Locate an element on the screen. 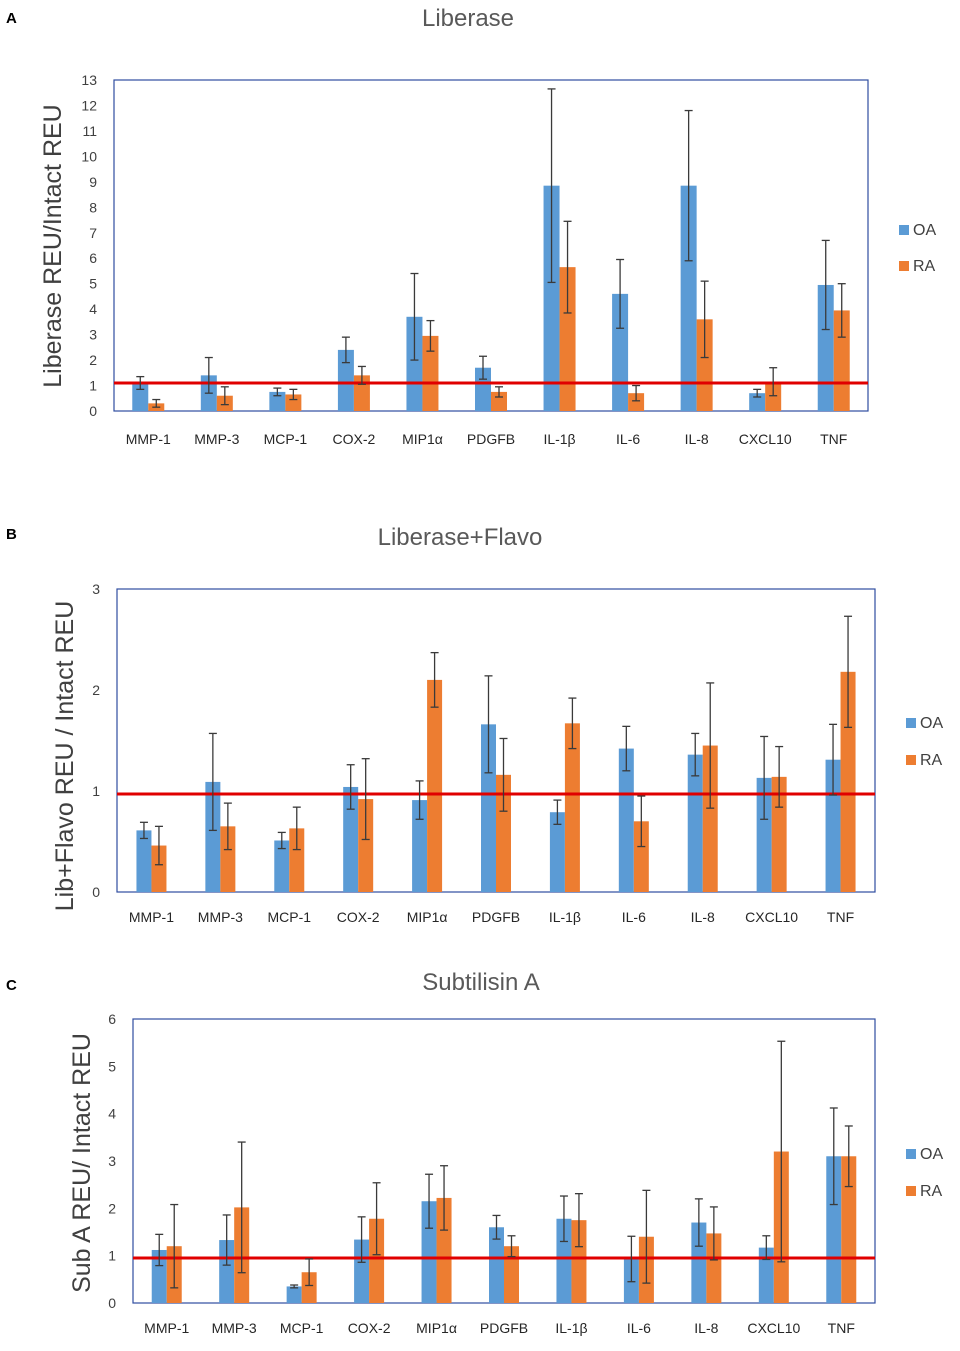  y-tick-label: 5 is located at coordinates (93, 284).